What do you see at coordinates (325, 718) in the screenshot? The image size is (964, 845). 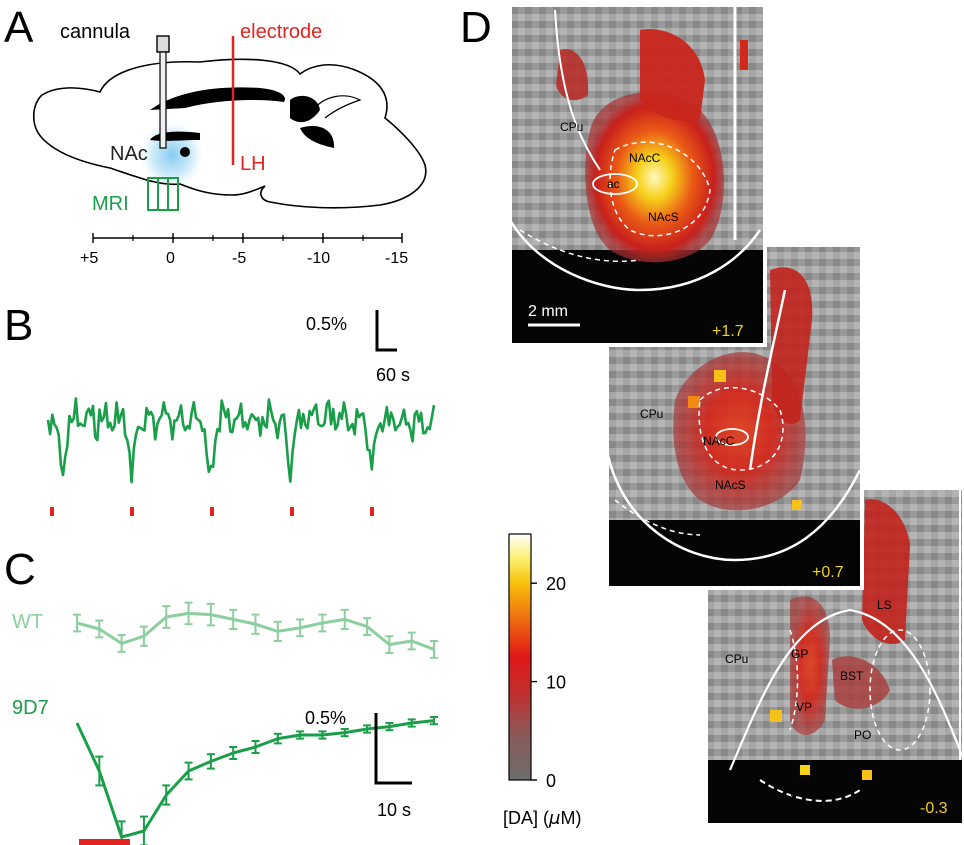 I see `scale-y-label-c: 0.5%` at bounding box center [325, 718].